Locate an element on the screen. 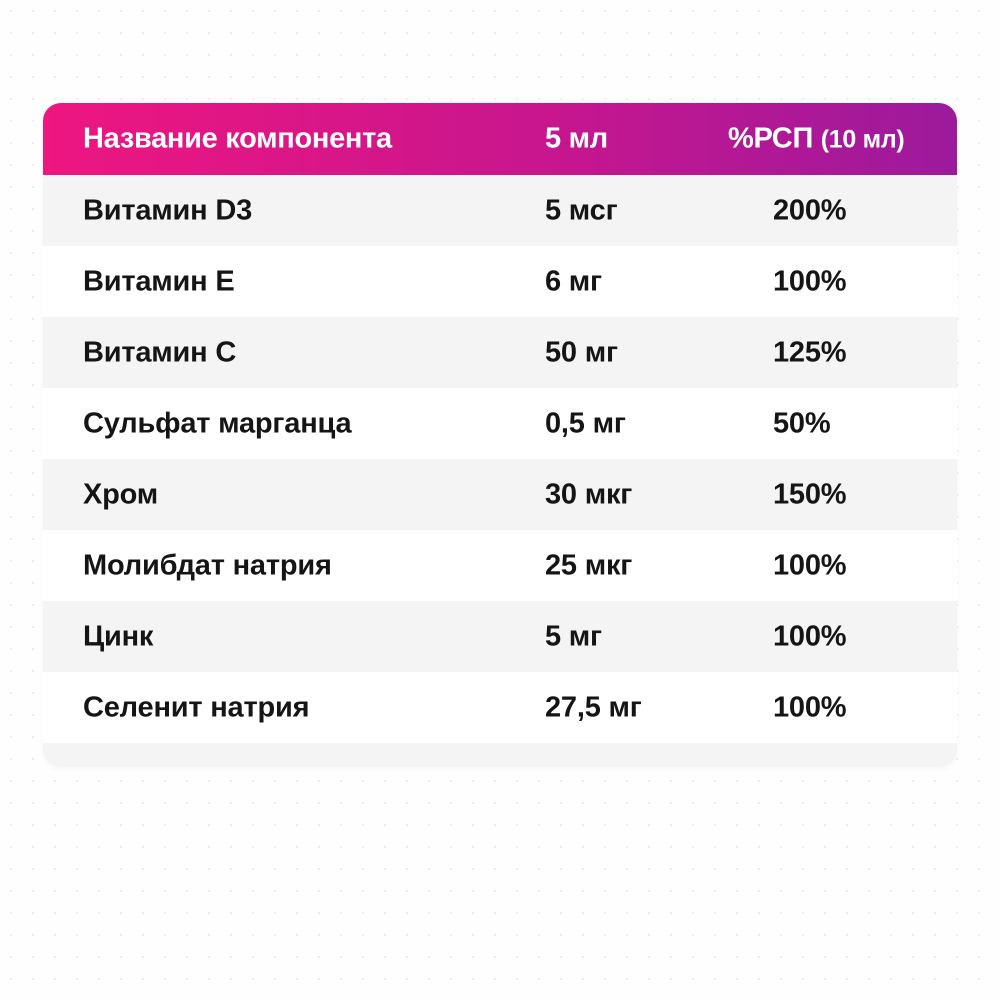 The height and width of the screenshot is (1000, 1000). table-row: Селенит натрия 27,5 мг 100% is located at coordinates (500, 707).